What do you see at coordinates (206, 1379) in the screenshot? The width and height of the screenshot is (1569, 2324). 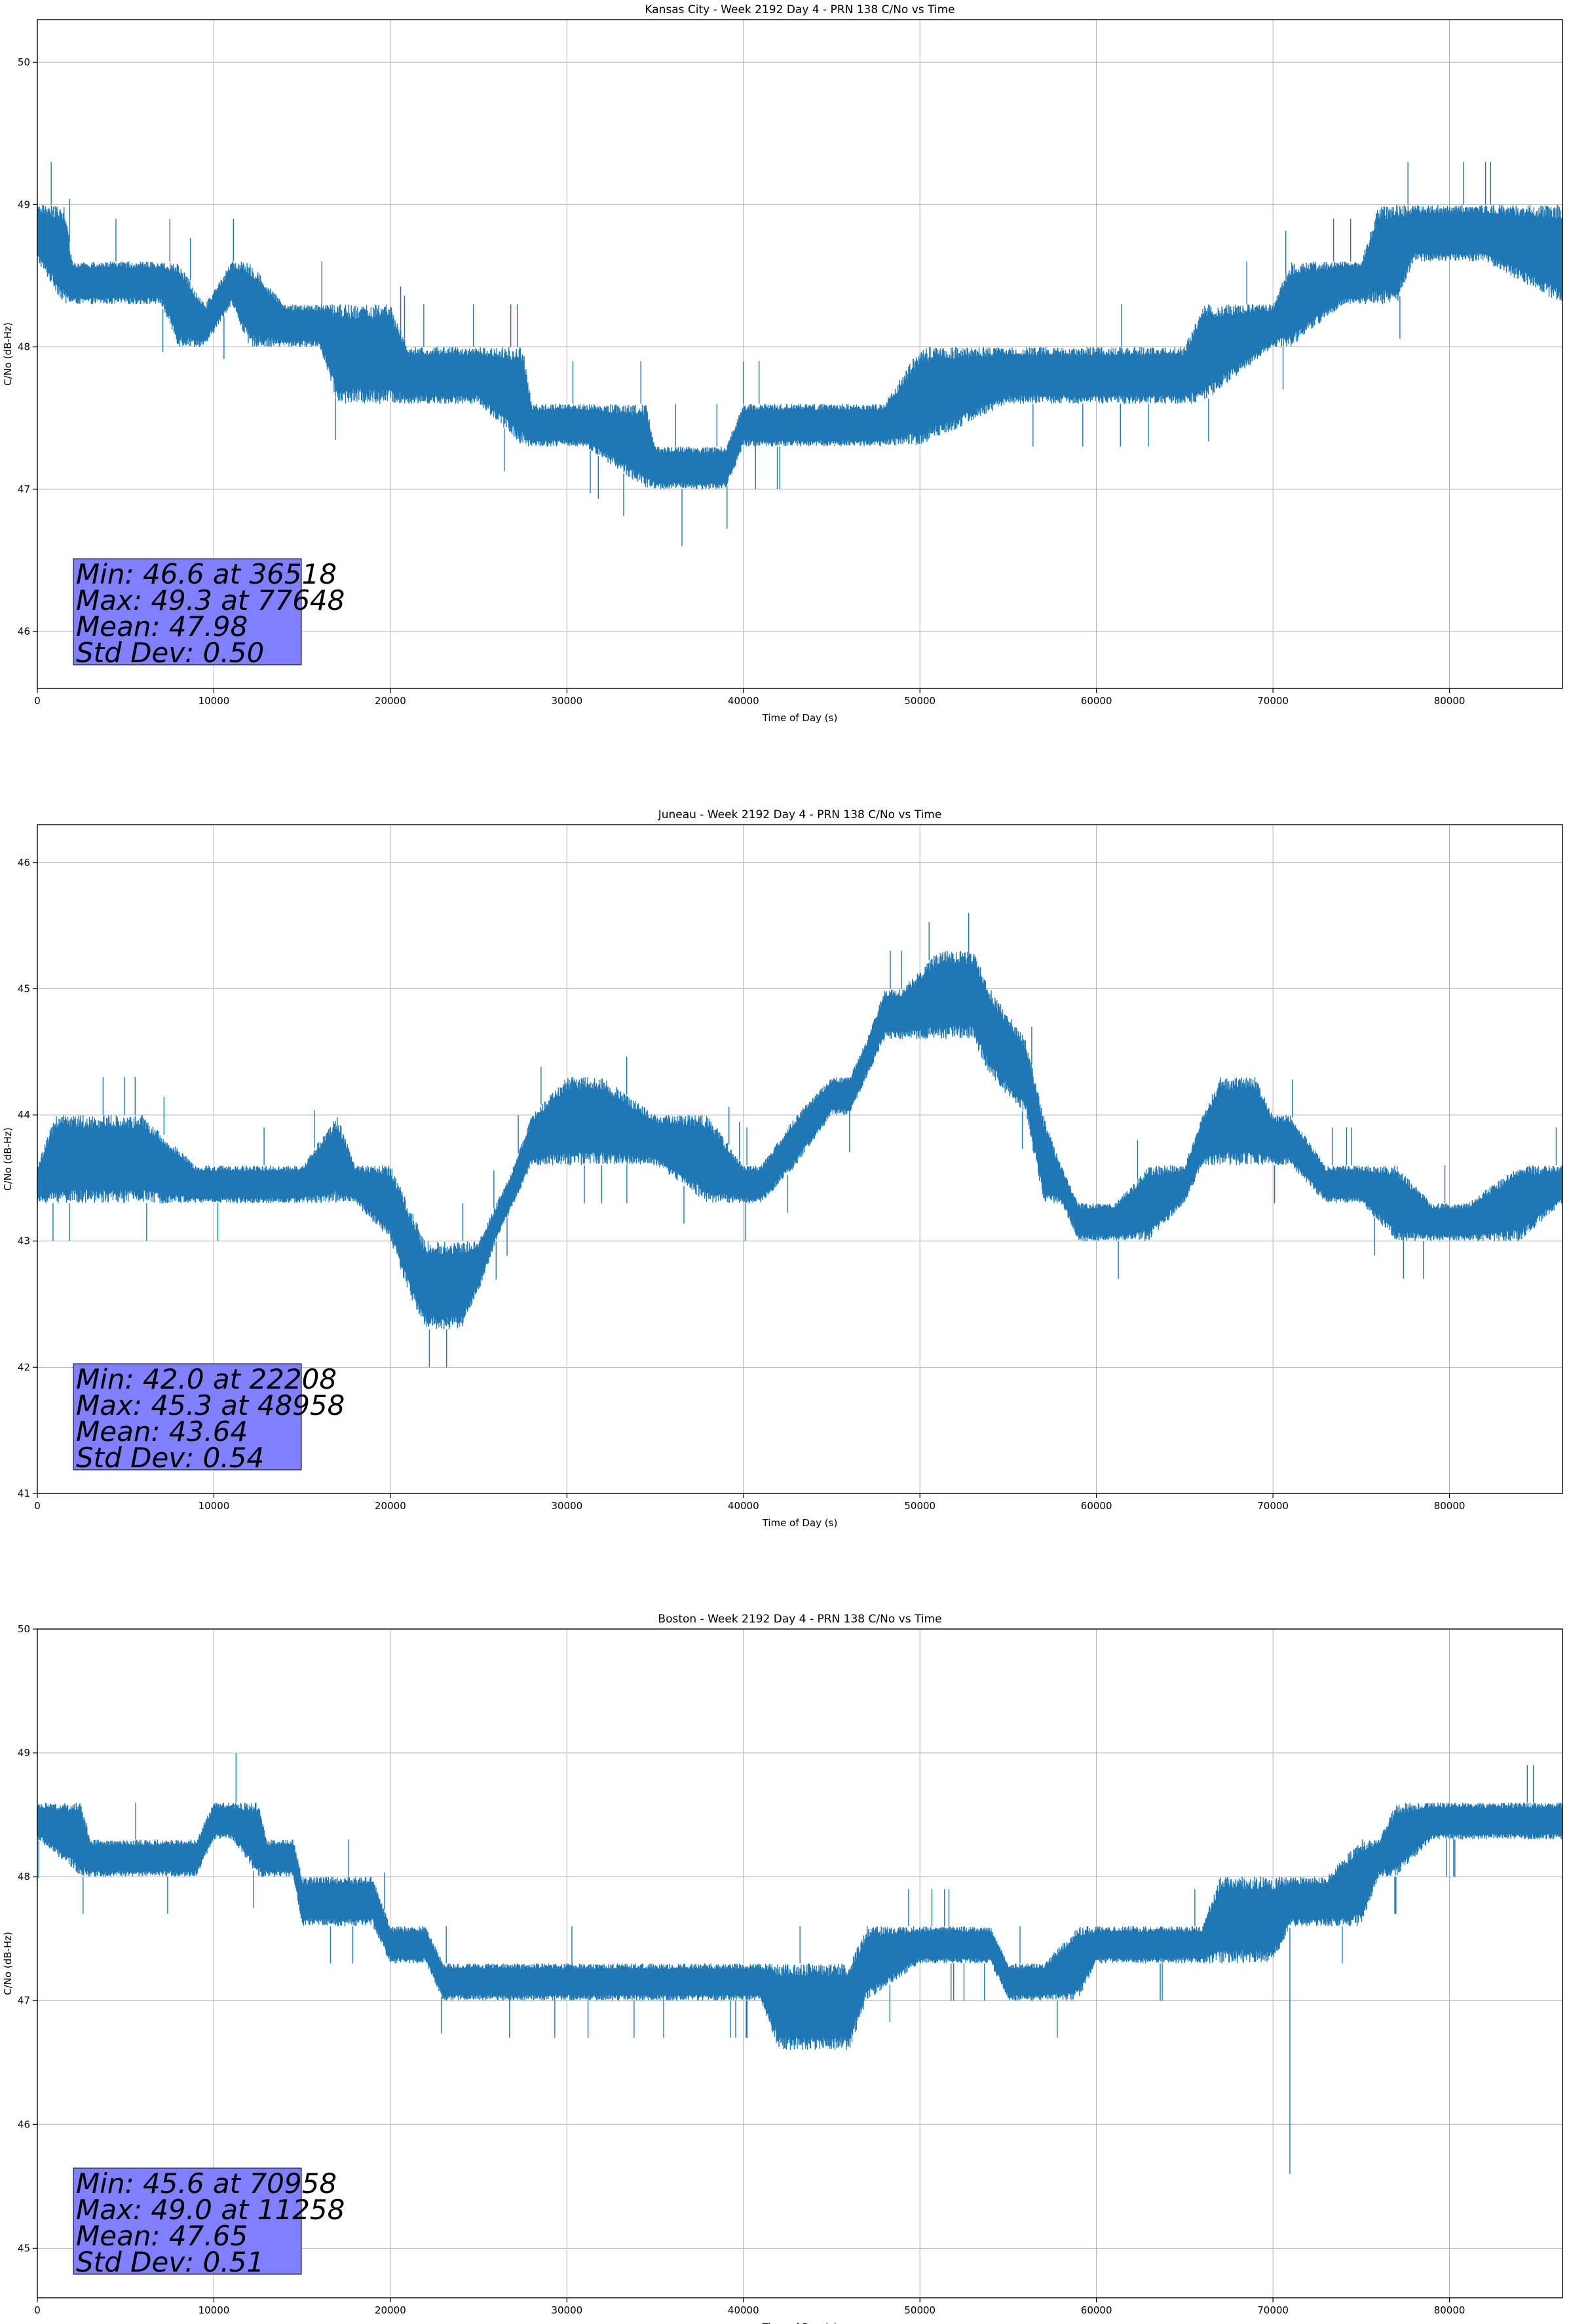 I see `stats-line: Min: 42.0 at 22208` at bounding box center [206, 1379].